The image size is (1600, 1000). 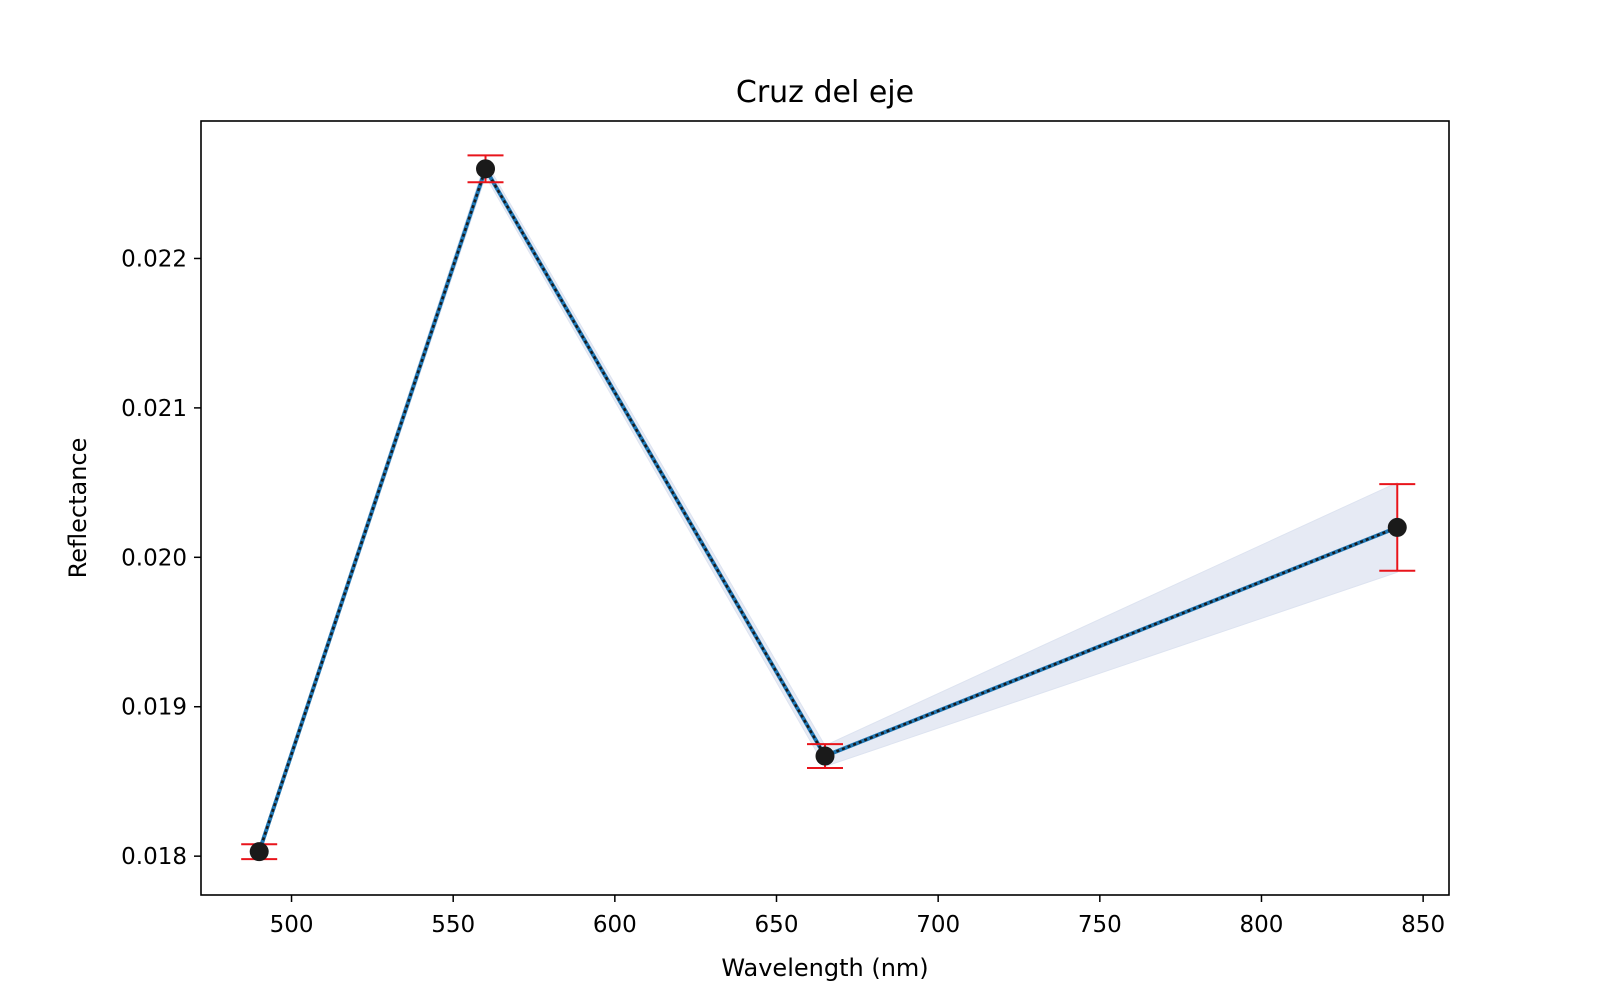 What do you see at coordinates (857, 916) in the screenshot?
I see `x-axis: 500 550 600 650 700 750 800 850` at bounding box center [857, 916].